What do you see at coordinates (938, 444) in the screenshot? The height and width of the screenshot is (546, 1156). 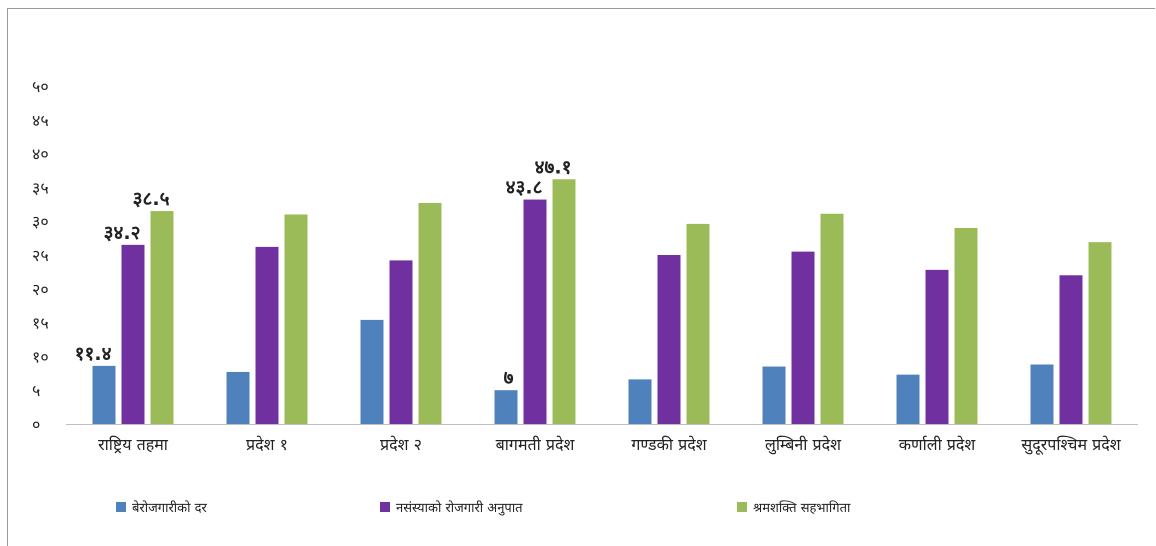 I see `x-tick-label: कर्णाली प्रदेश` at bounding box center [938, 444].